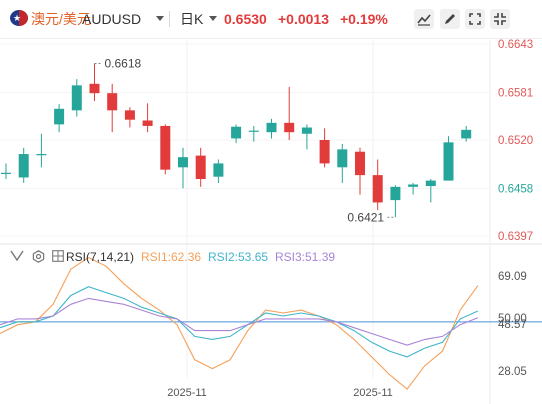  I want to click on price-change-percent: +0.19%, so click(364, 19).